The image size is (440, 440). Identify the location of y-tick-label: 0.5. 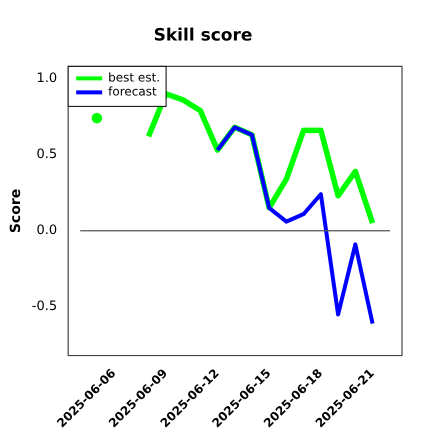
(47, 154).